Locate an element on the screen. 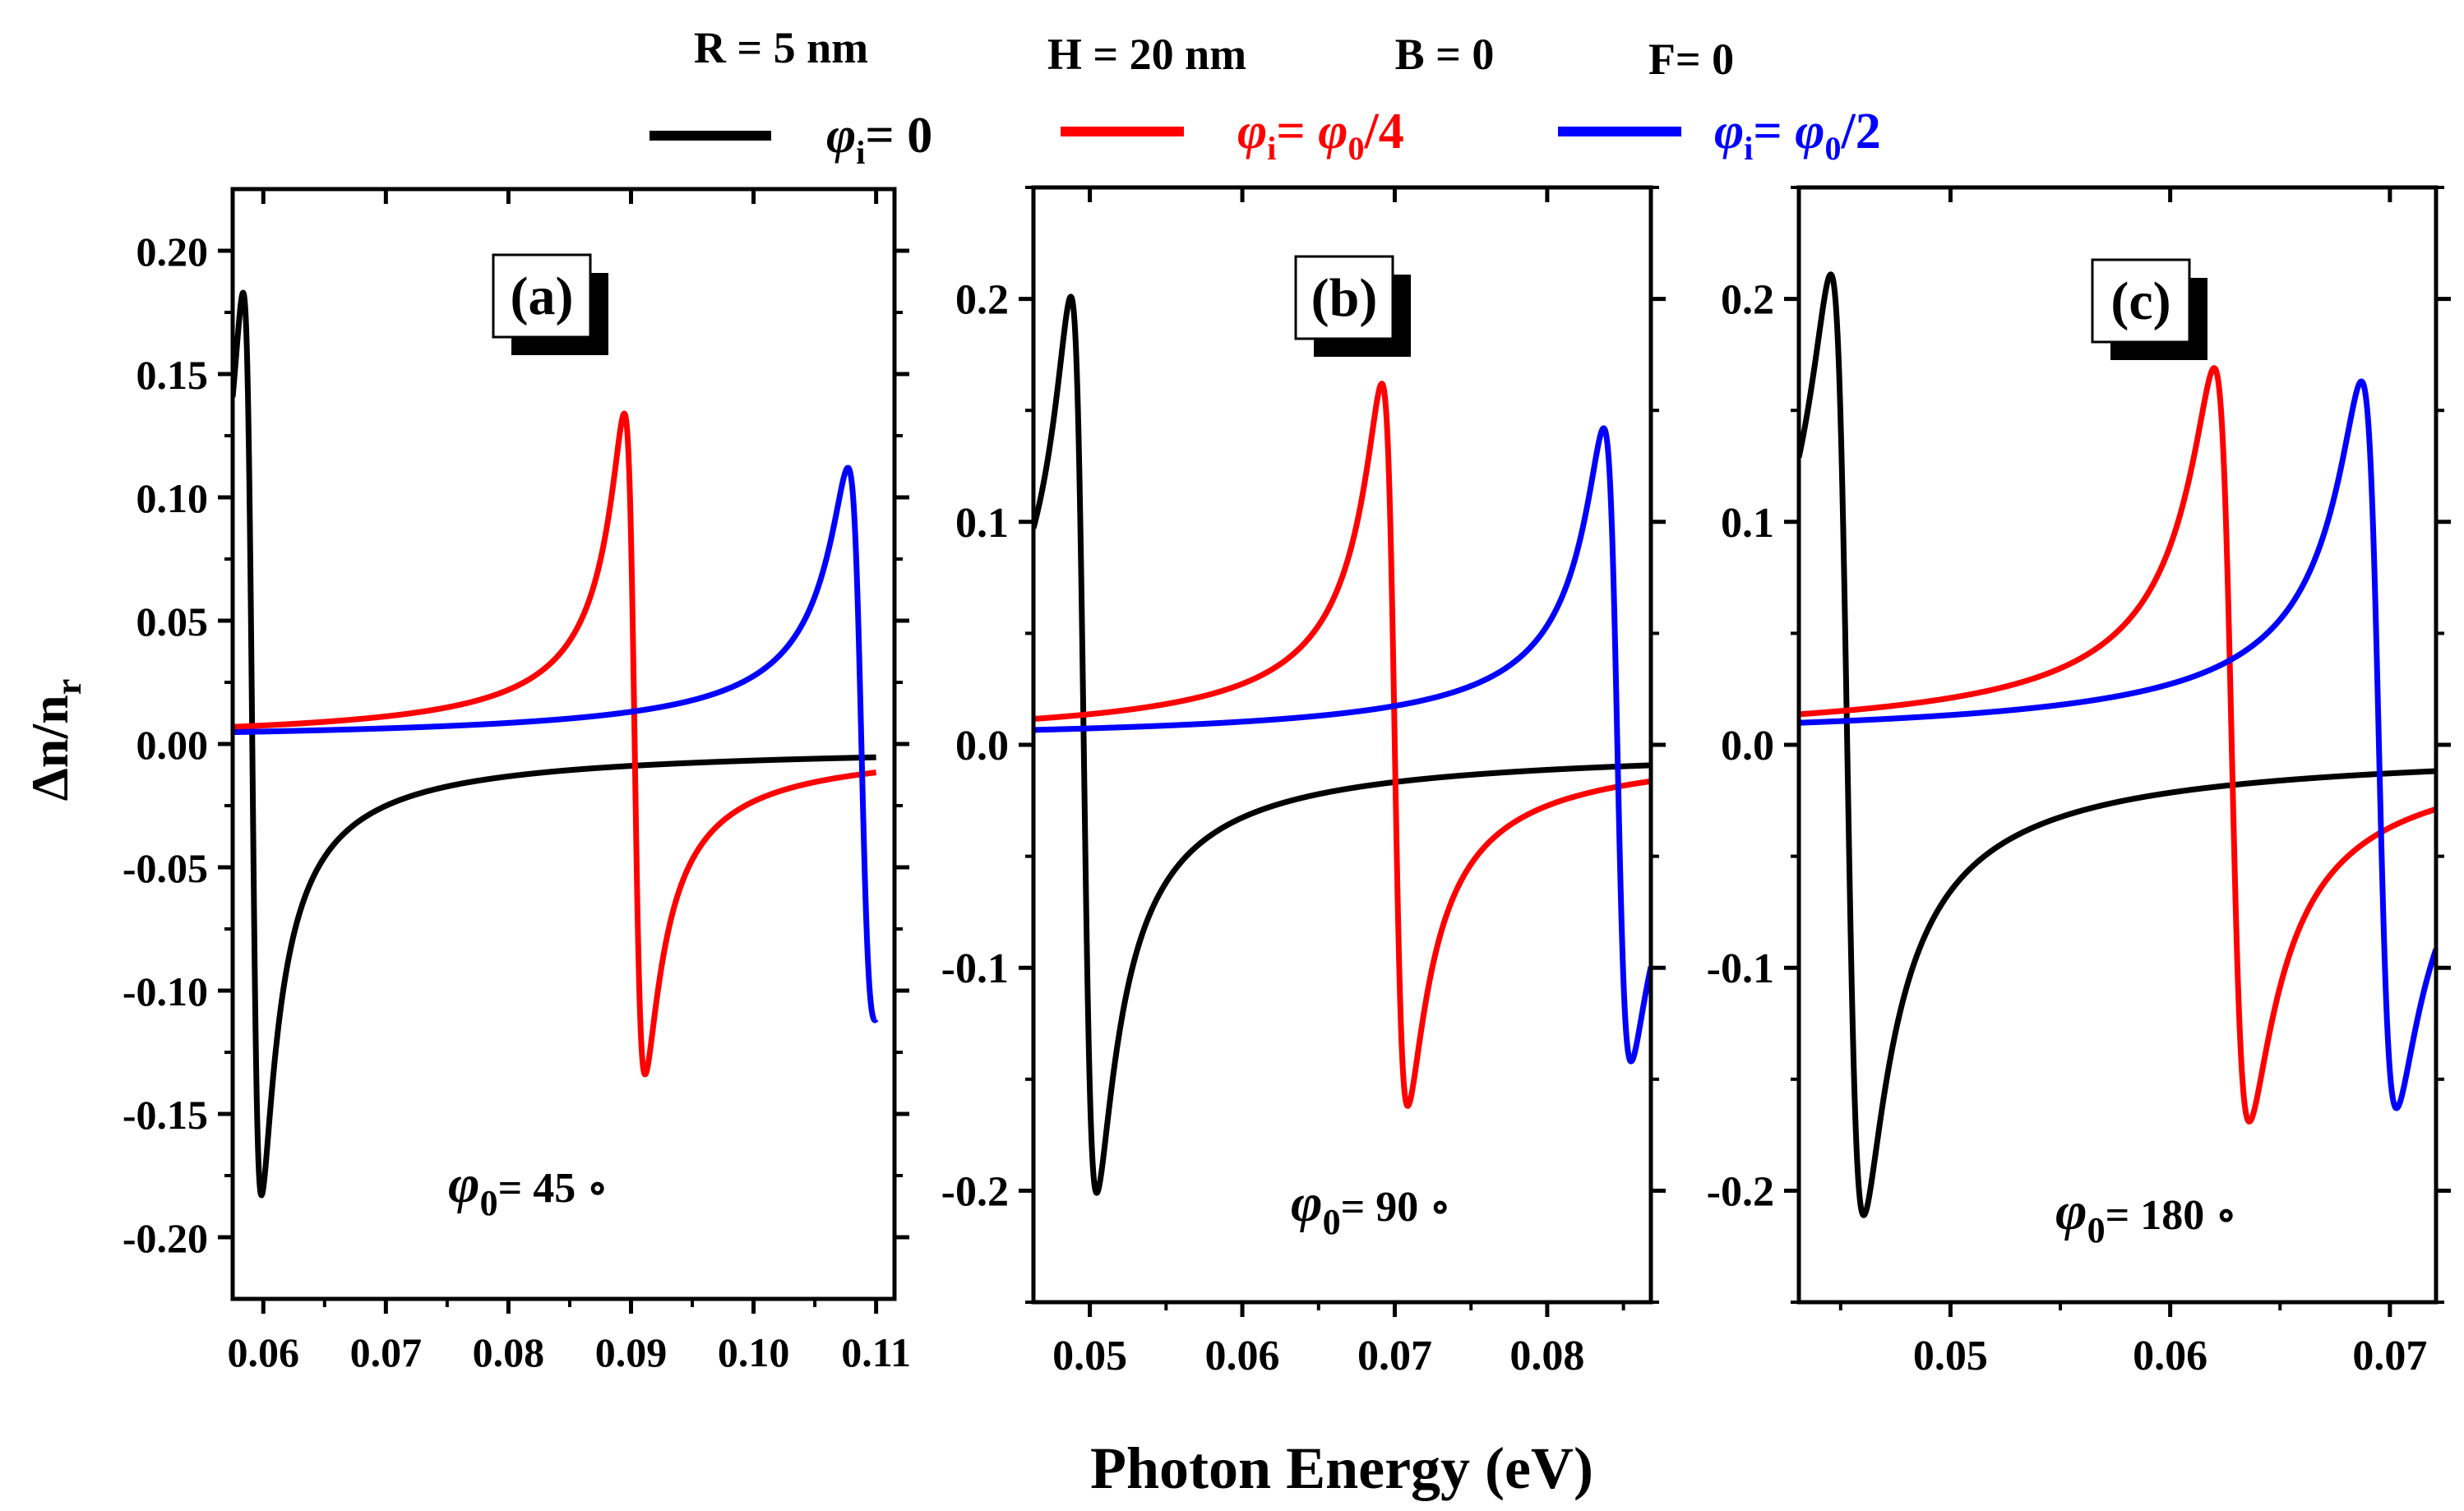 This screenshot has width=2464, height=1511. x-tick-label: 0.11 is located at coordinates (876, 1352).